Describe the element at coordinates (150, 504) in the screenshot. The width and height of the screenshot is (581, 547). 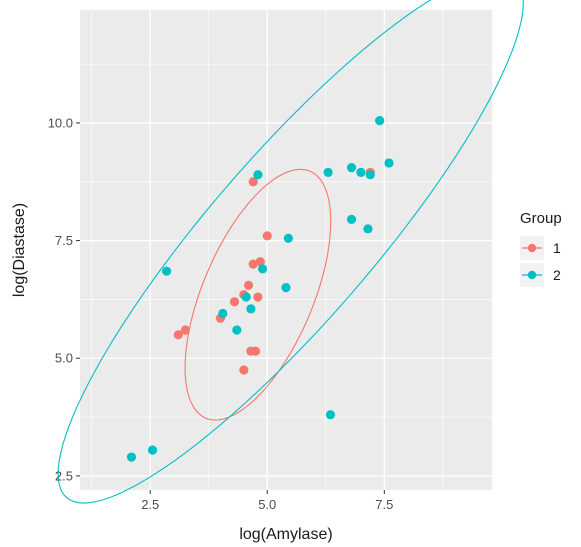
I see `x-tick-label: 2.5` at that location.